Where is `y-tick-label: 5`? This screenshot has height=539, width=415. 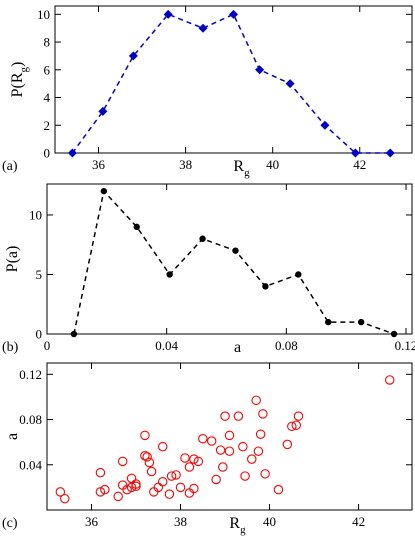
y-tick-label: 5 is located at coordinates (39, 274).